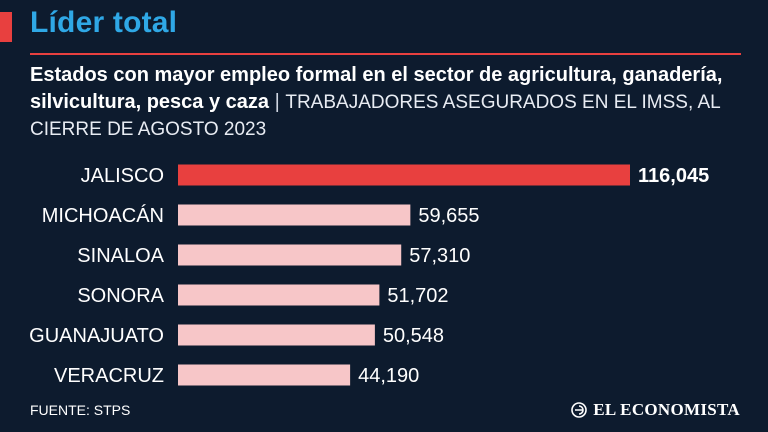 The height and width of the screenshot is (432, 768). I want to click on source-note: FUENTE: STPS, so click(80, 410).